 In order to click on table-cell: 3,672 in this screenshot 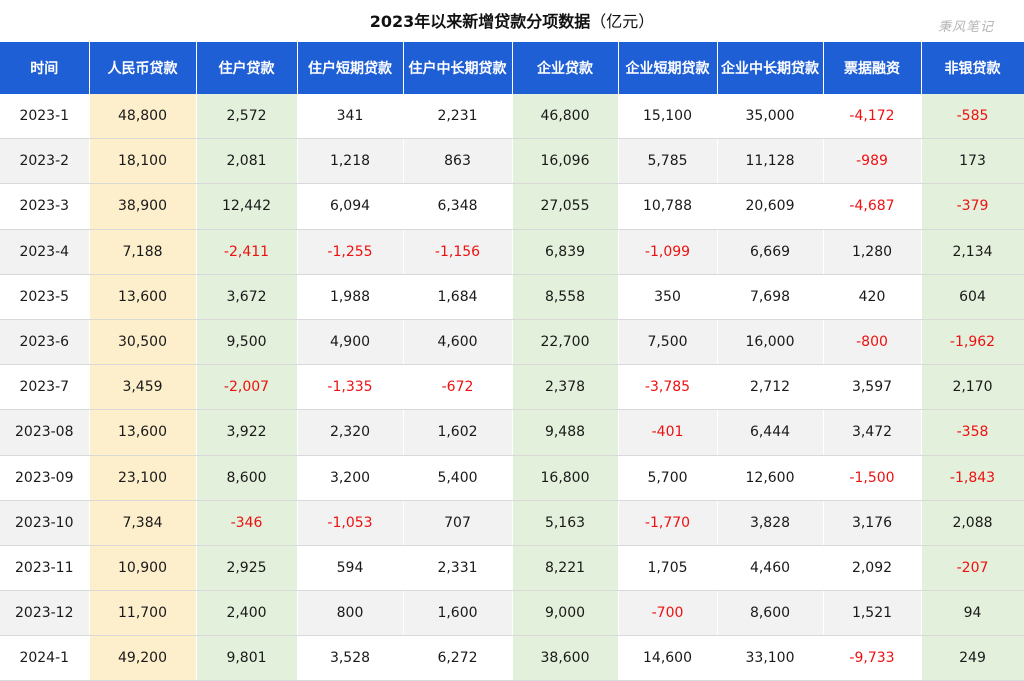, I will do `click(247, 297)`.